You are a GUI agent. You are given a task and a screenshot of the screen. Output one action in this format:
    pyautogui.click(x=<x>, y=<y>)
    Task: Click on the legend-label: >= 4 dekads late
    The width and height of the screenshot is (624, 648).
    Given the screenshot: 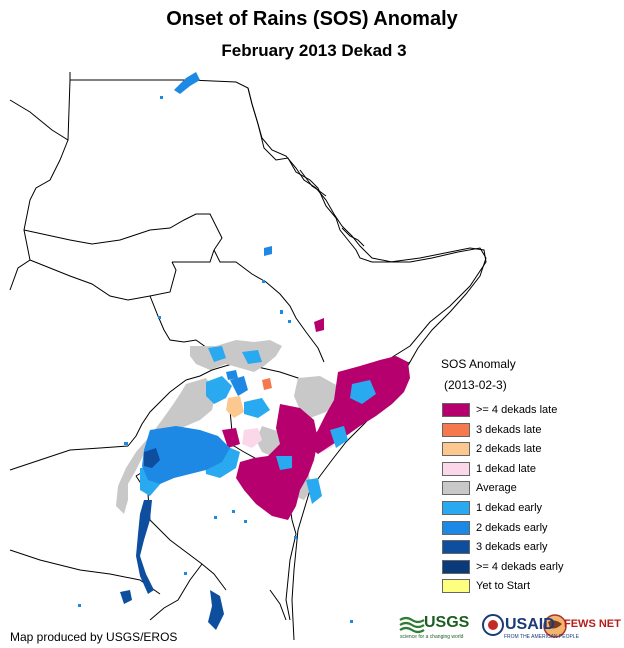 What is the action you would take?
    pyautogui.click(x=517, y=410)
    